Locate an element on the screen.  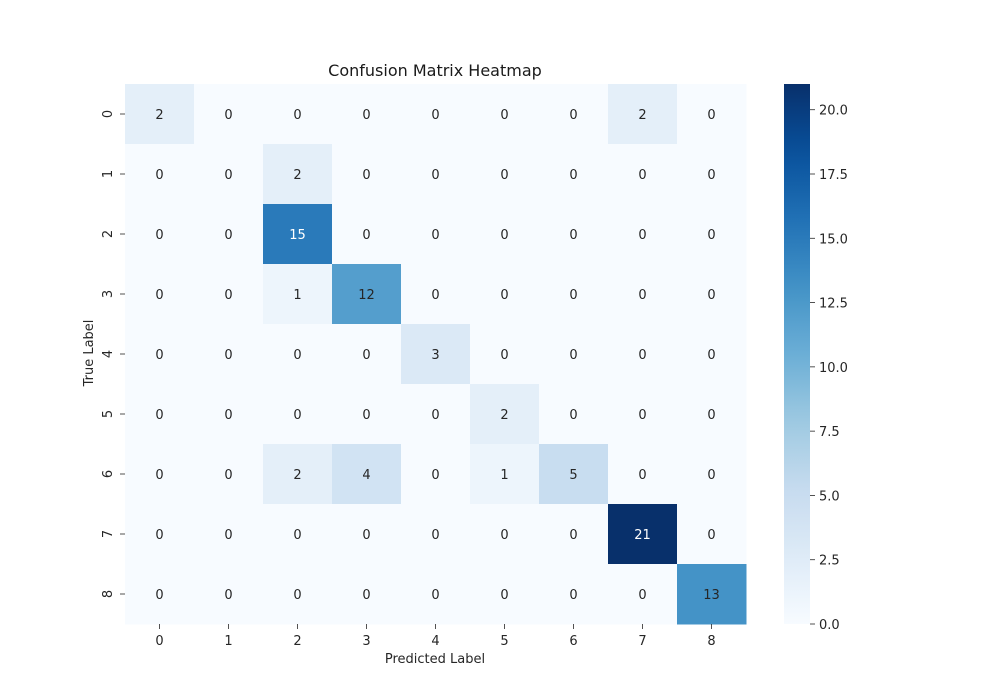
heatmap-cell-value-7-8: 0 is located at coordinates (711, 535).